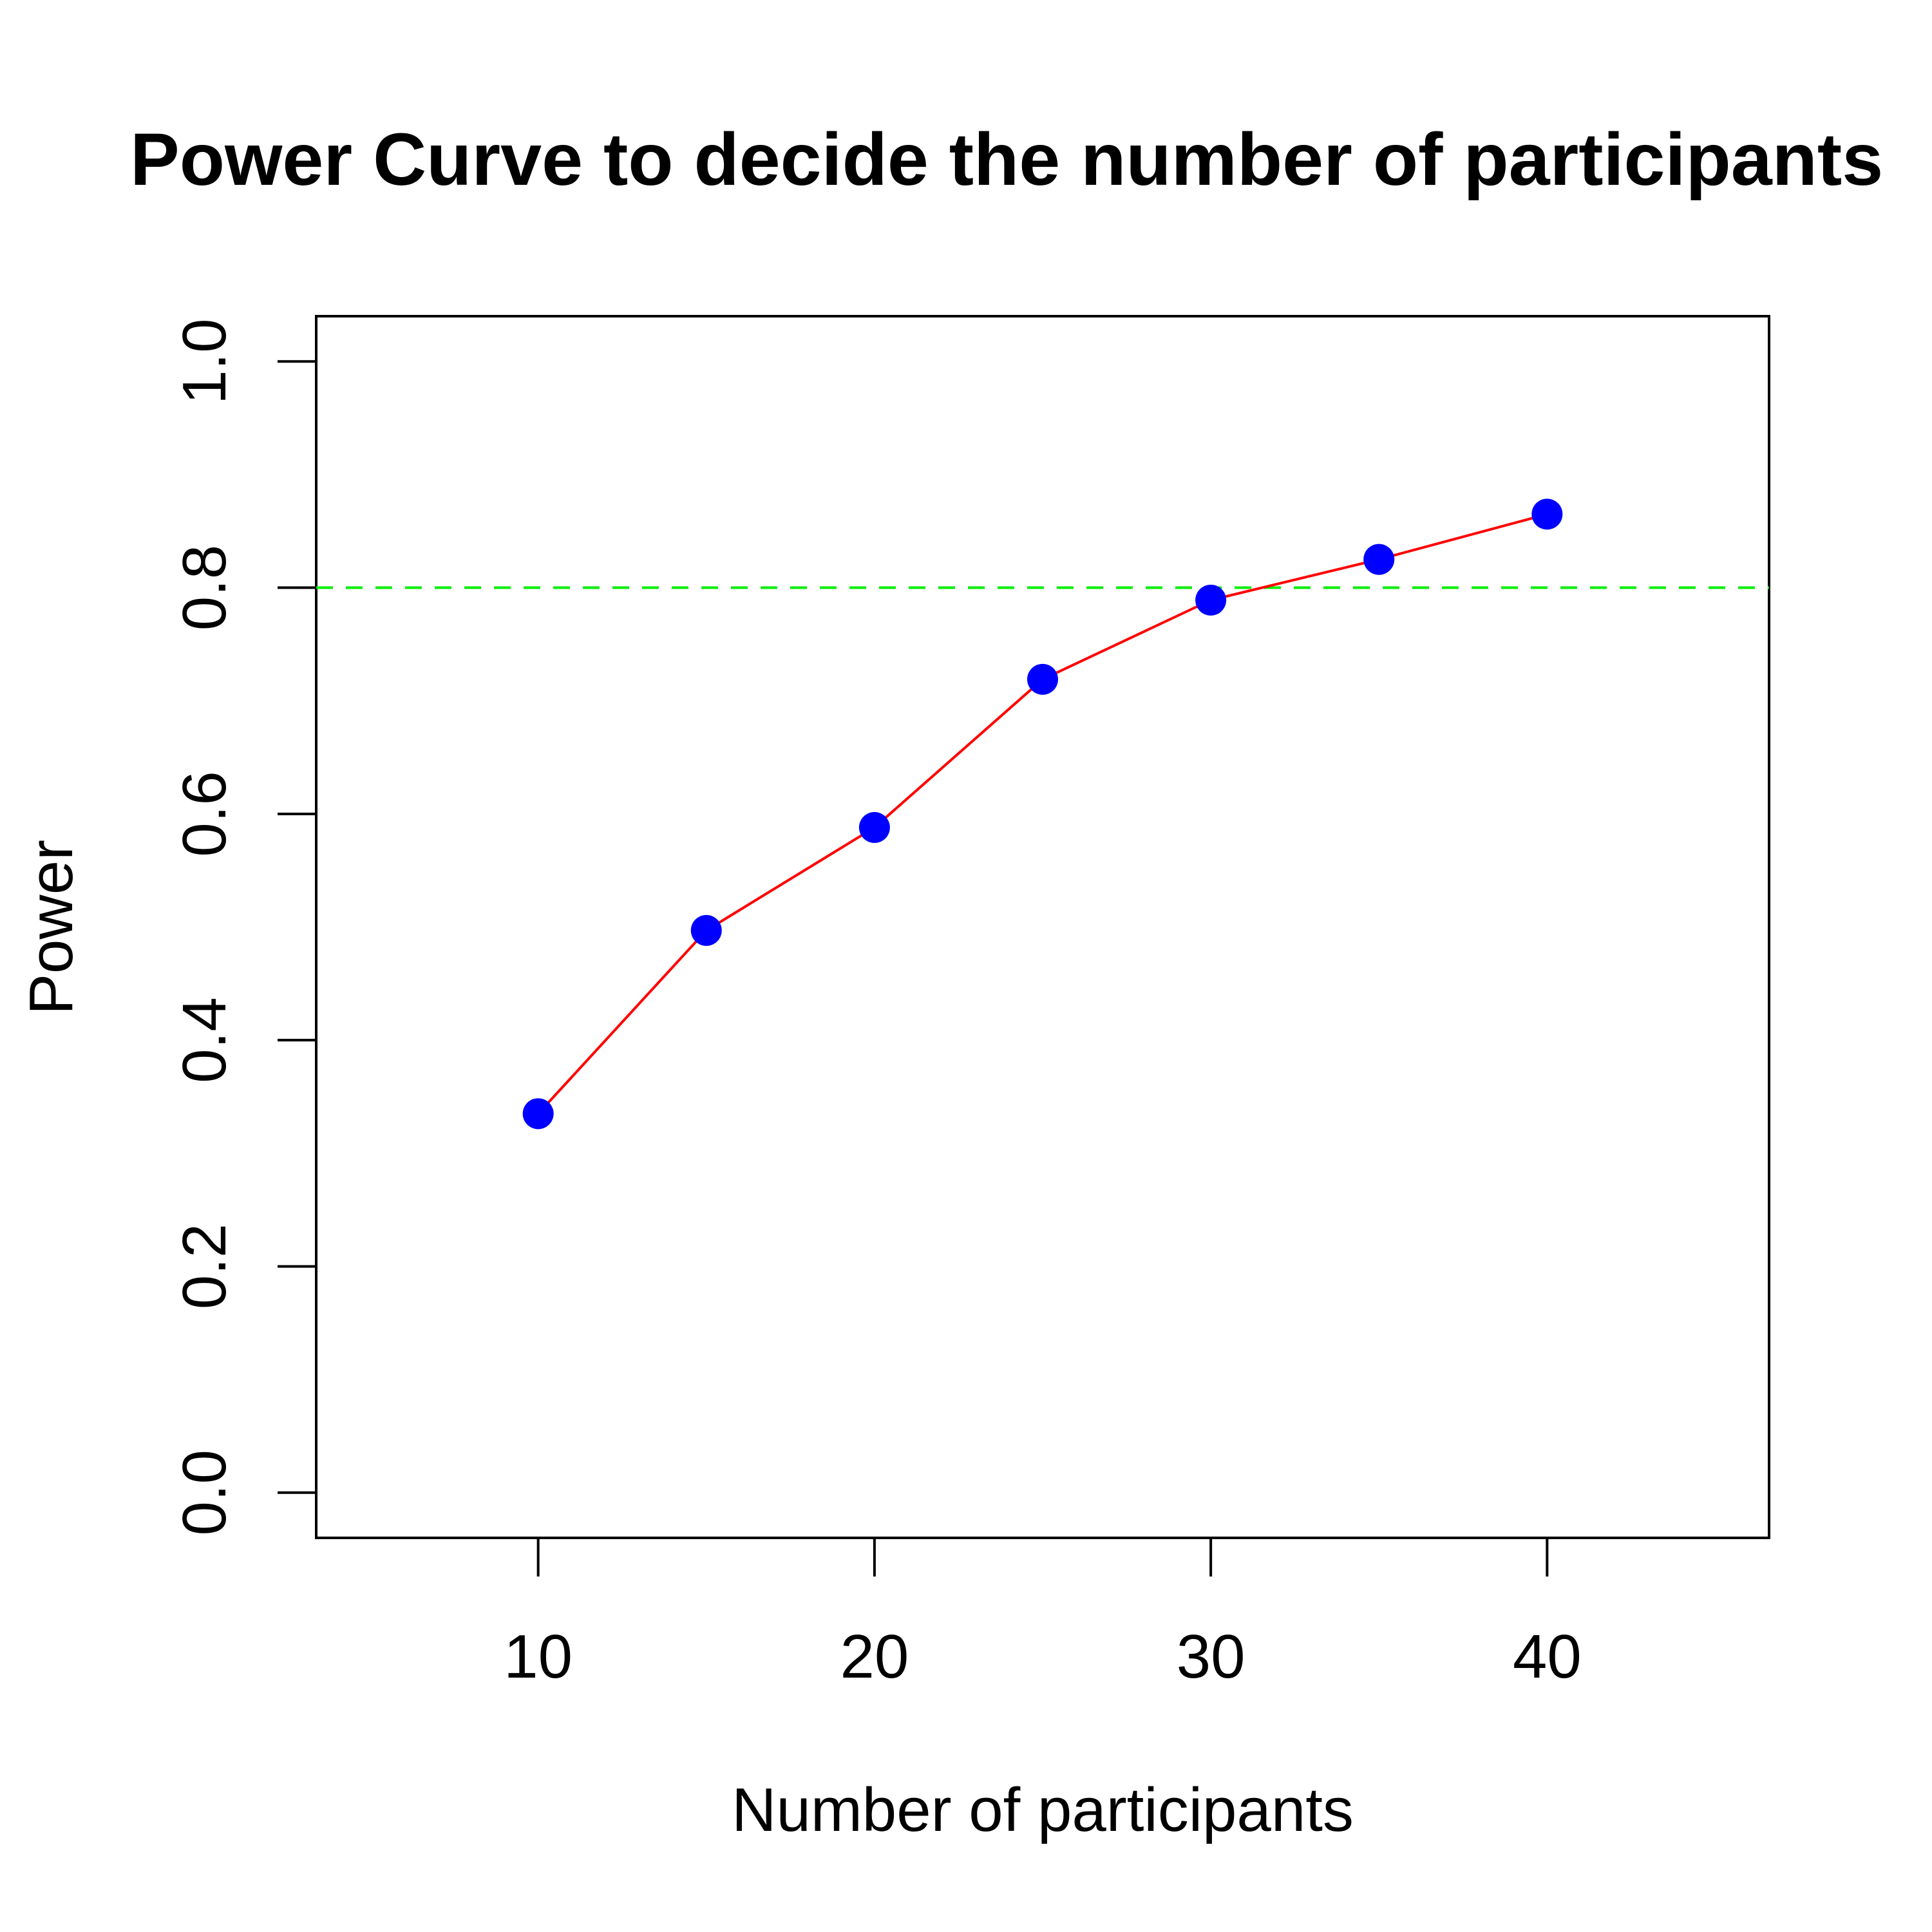  I want to click on y-tick-label: 0.8, so click(205, 587).